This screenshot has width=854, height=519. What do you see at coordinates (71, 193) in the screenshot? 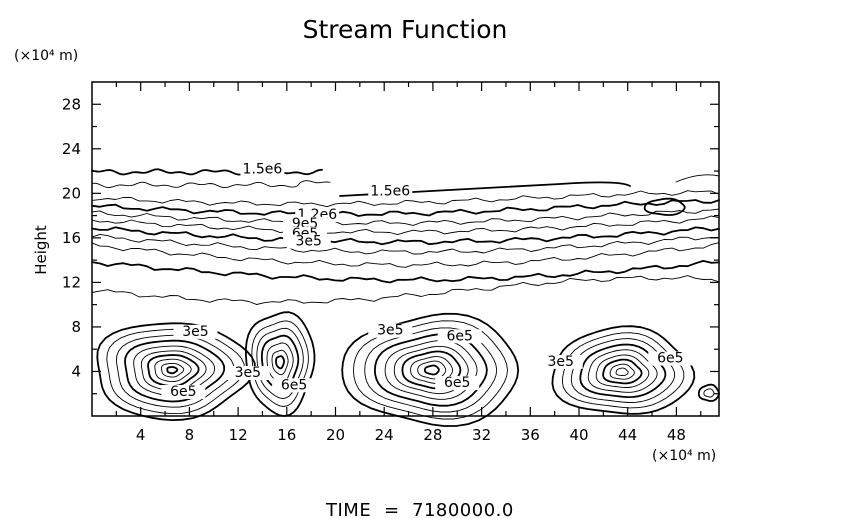
I see `y-tick-label: 20` at bounding box center [71, 193].